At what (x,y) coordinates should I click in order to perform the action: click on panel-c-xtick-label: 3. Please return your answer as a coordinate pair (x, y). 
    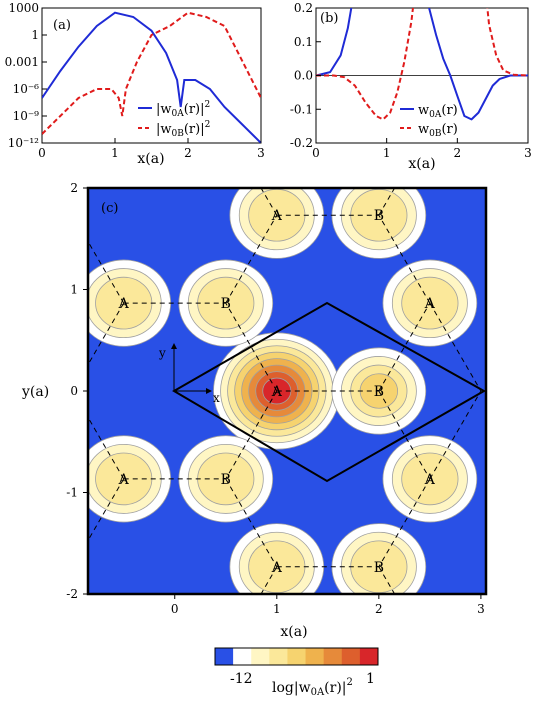
    Looking at the image, I should click on (481, 609).